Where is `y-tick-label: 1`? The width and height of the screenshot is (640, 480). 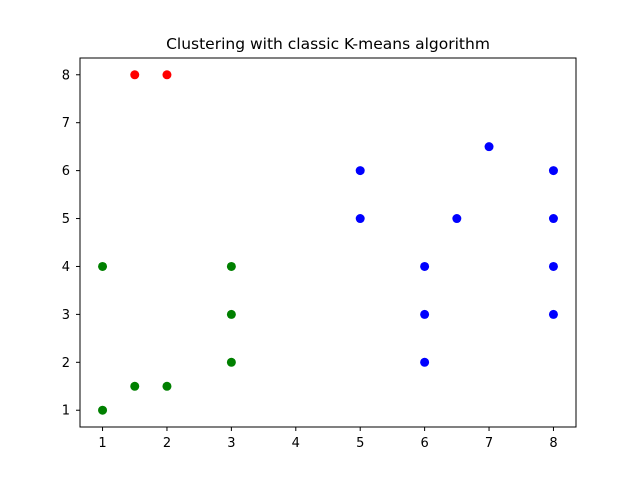
y-tick-label: 1 is located at coordinates (66, 411).